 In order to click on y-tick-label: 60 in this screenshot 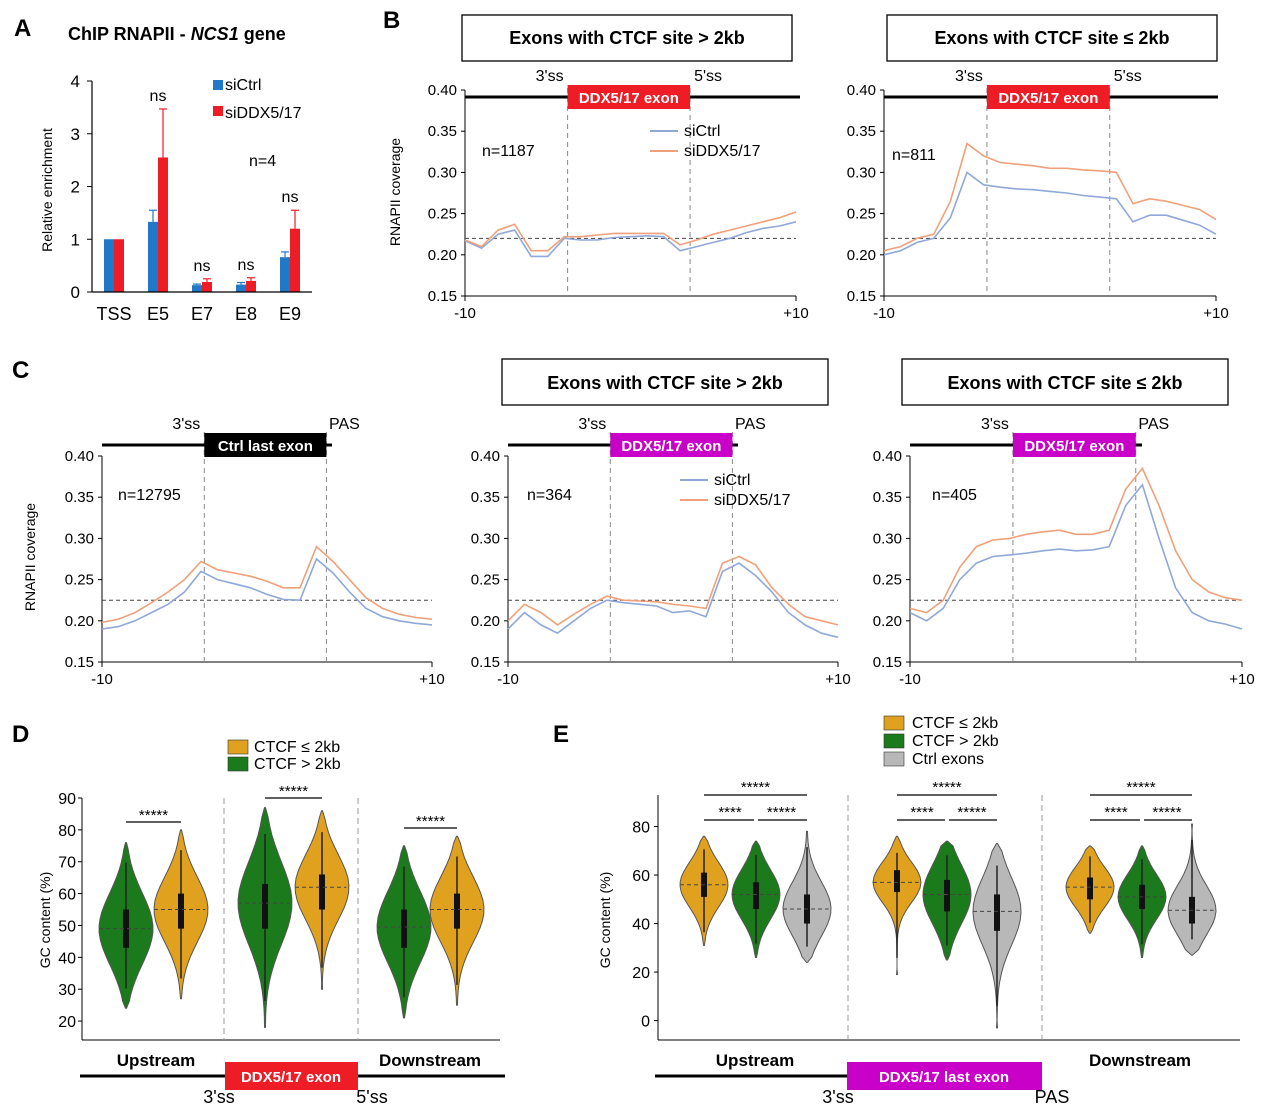, I will do `click(641, 876)`.